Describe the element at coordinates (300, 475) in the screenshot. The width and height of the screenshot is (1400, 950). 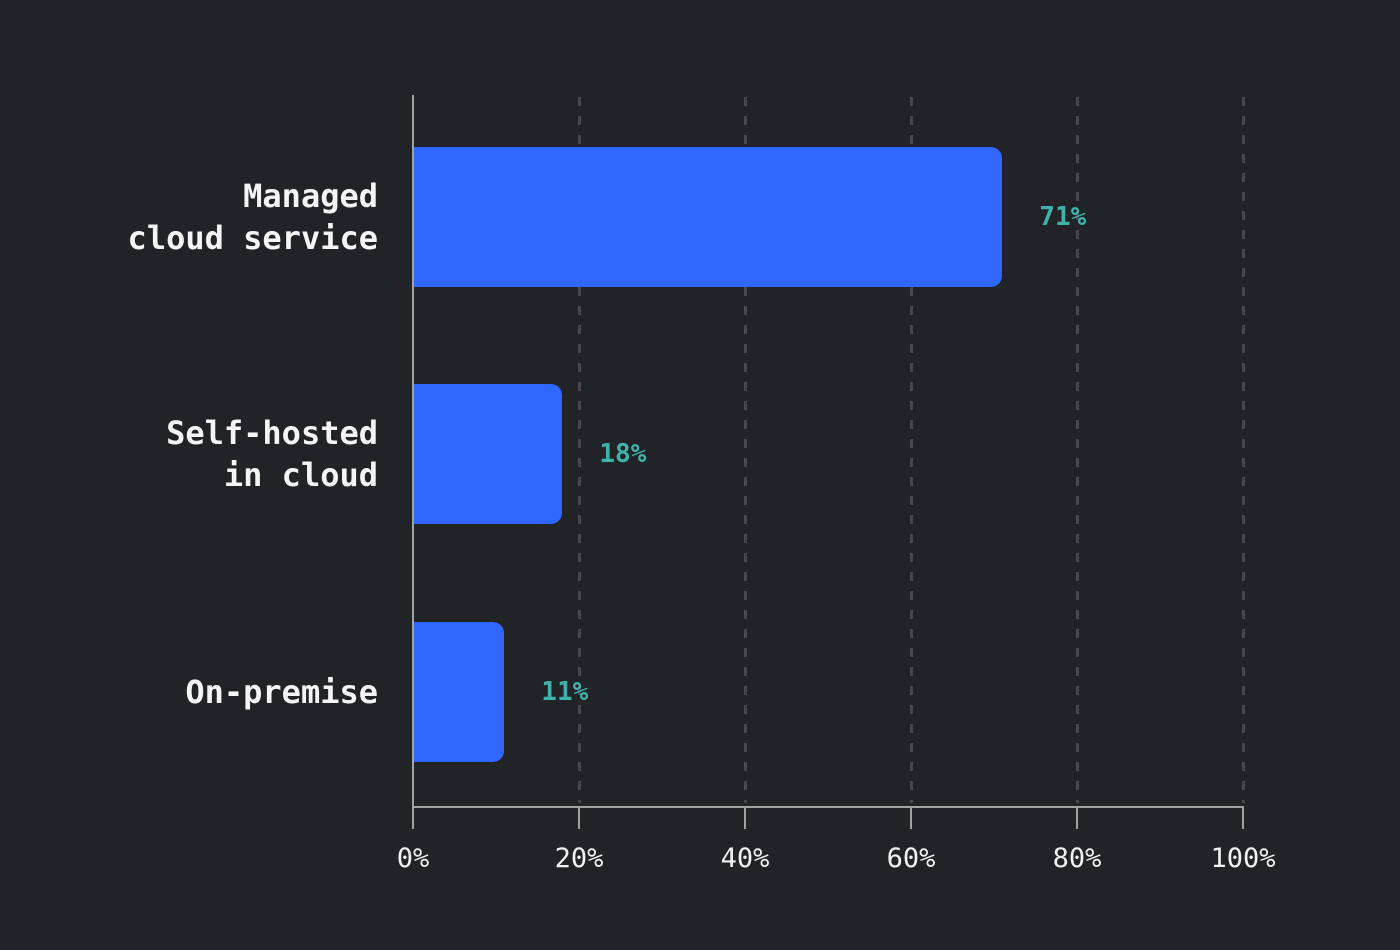
I see `category-label-line: in cloud` at that location.